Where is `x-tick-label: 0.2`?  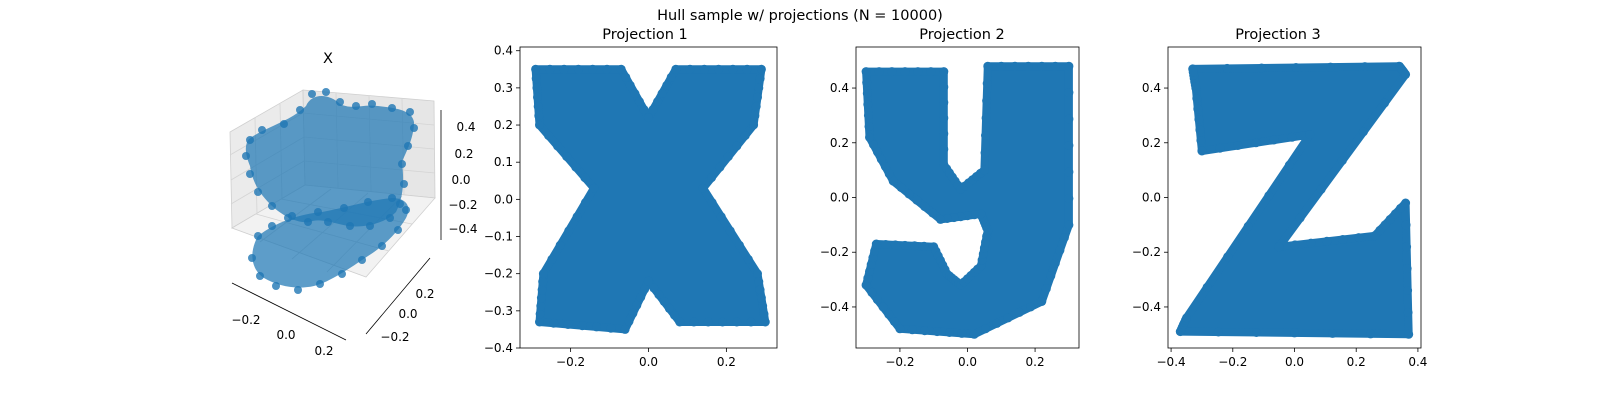 x-tick-label: 0.2 is located at coordinates (1356, 362).